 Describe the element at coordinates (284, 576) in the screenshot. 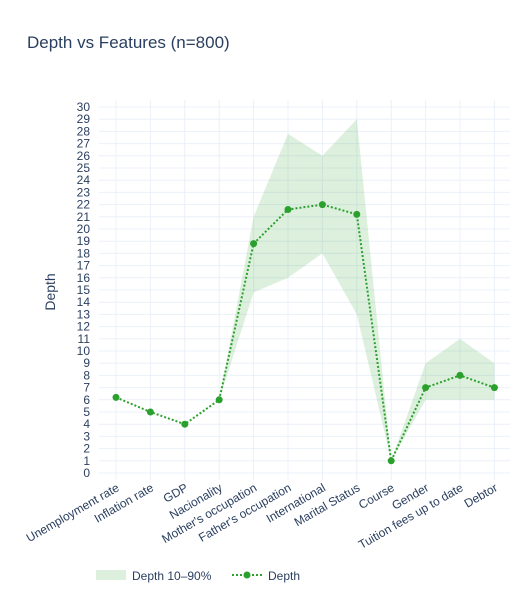

I see `legend-line-label: Depth` at that location.